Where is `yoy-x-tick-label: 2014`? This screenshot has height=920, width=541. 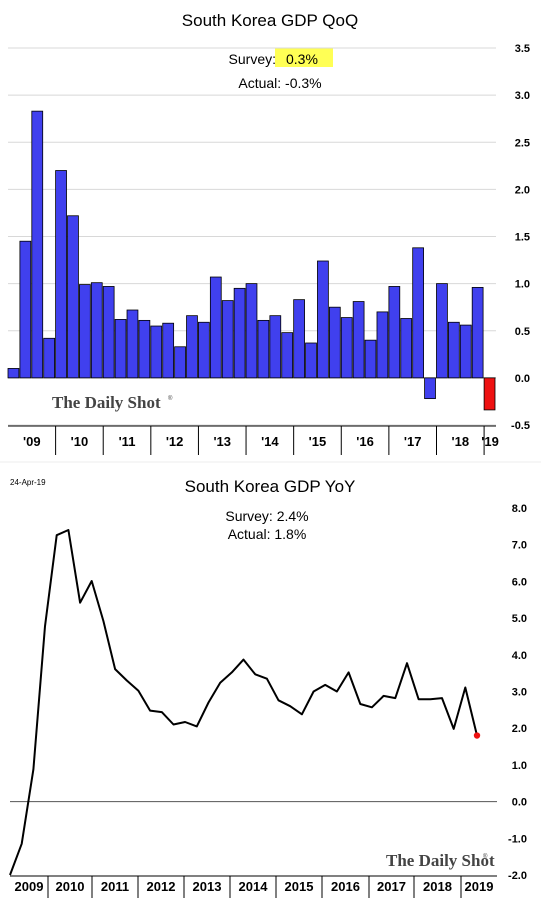
yoy-x-tick-label: 2014 is located at coordinates (254, 886).